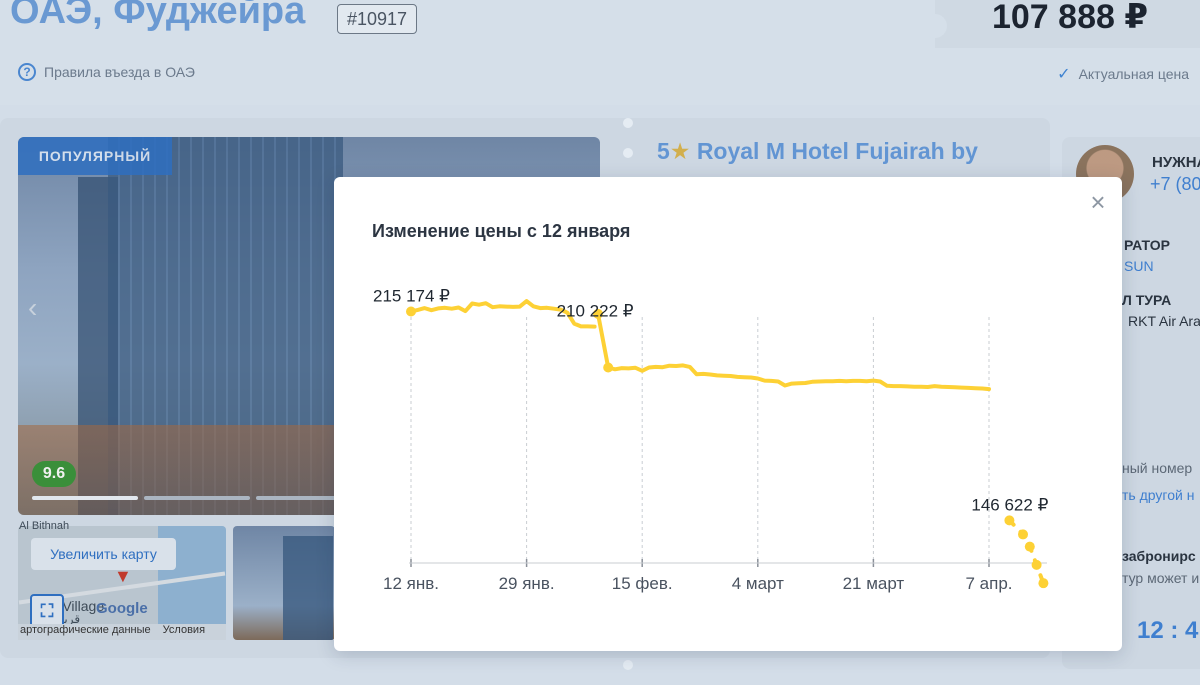 The image size is (1200, 685). I want to click on popular-badge: ПОПУЛЯРНЫЙ, so click(95, 156).